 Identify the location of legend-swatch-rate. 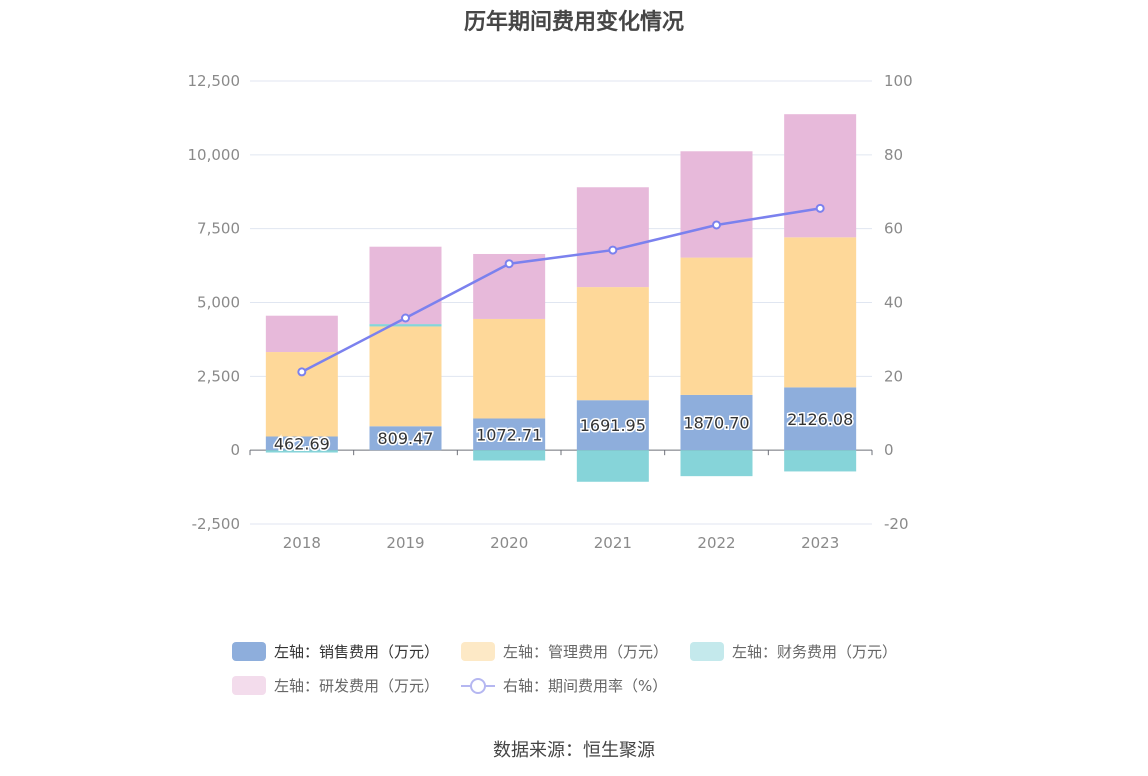
(478, 685).